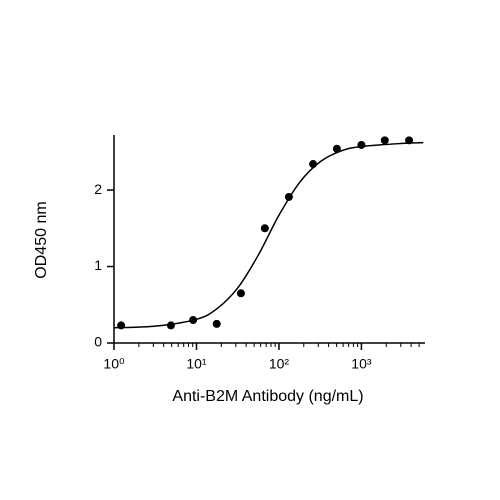  Describe the element at coordinates (98, 342) in the screenshot. I see `y-tick-label: 0` at that location.